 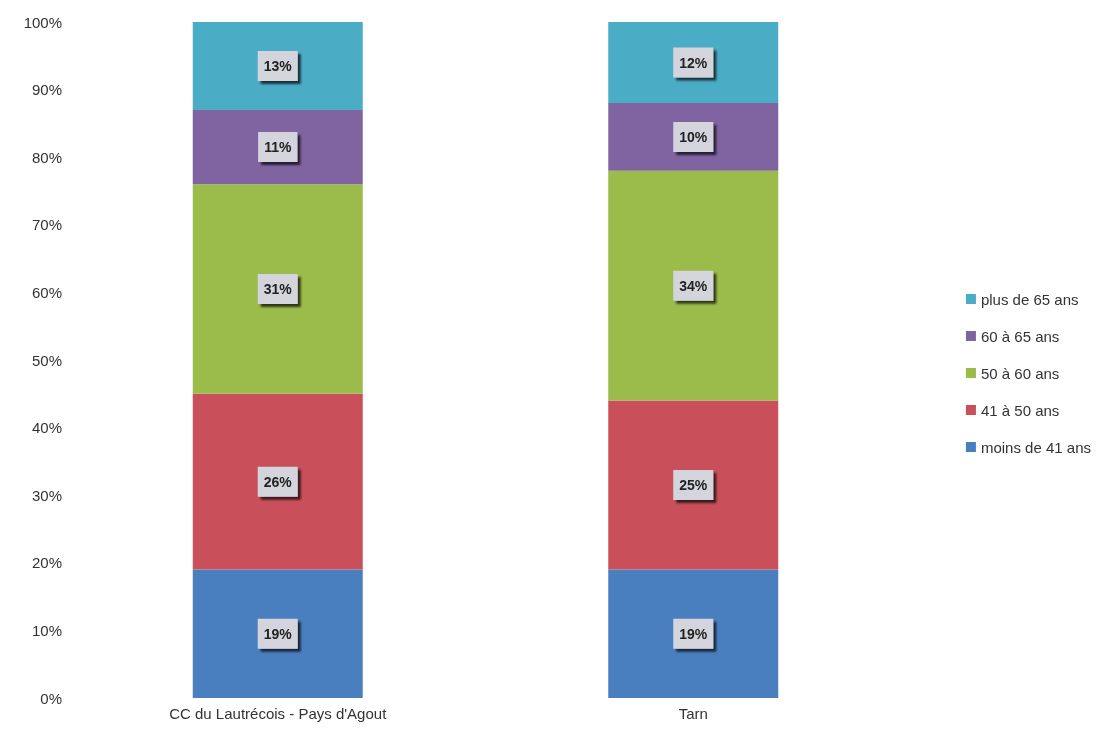 What do you see at coordinates (46, 360) in the screenshot?
I see `y-tick-label: 50%` at bounding box center [46, 360].